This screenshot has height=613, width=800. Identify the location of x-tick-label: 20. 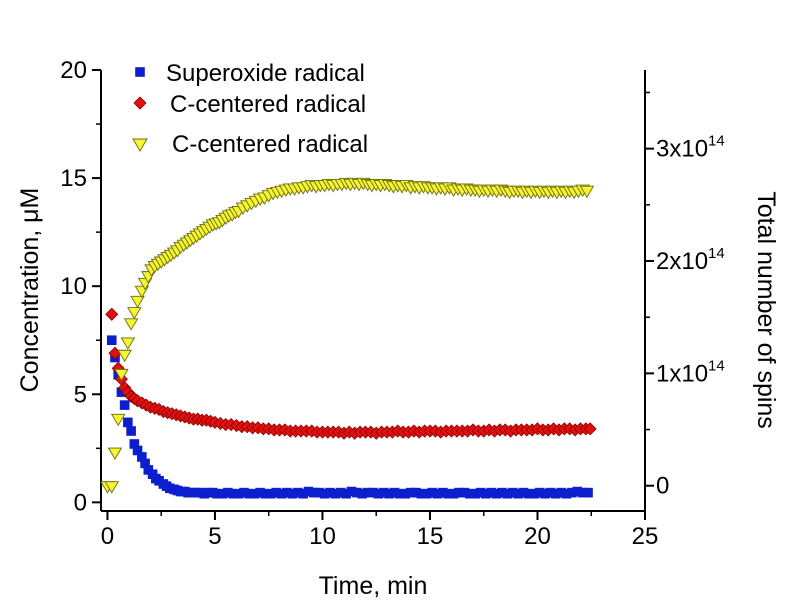
(537, 536).